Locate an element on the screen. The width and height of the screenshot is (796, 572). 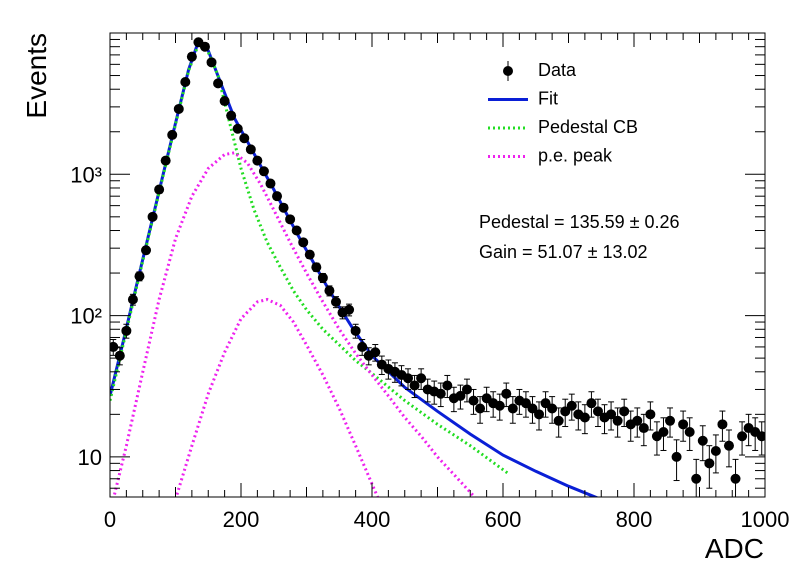
x-tick-label: 600 is located at coordinates (503, 519).